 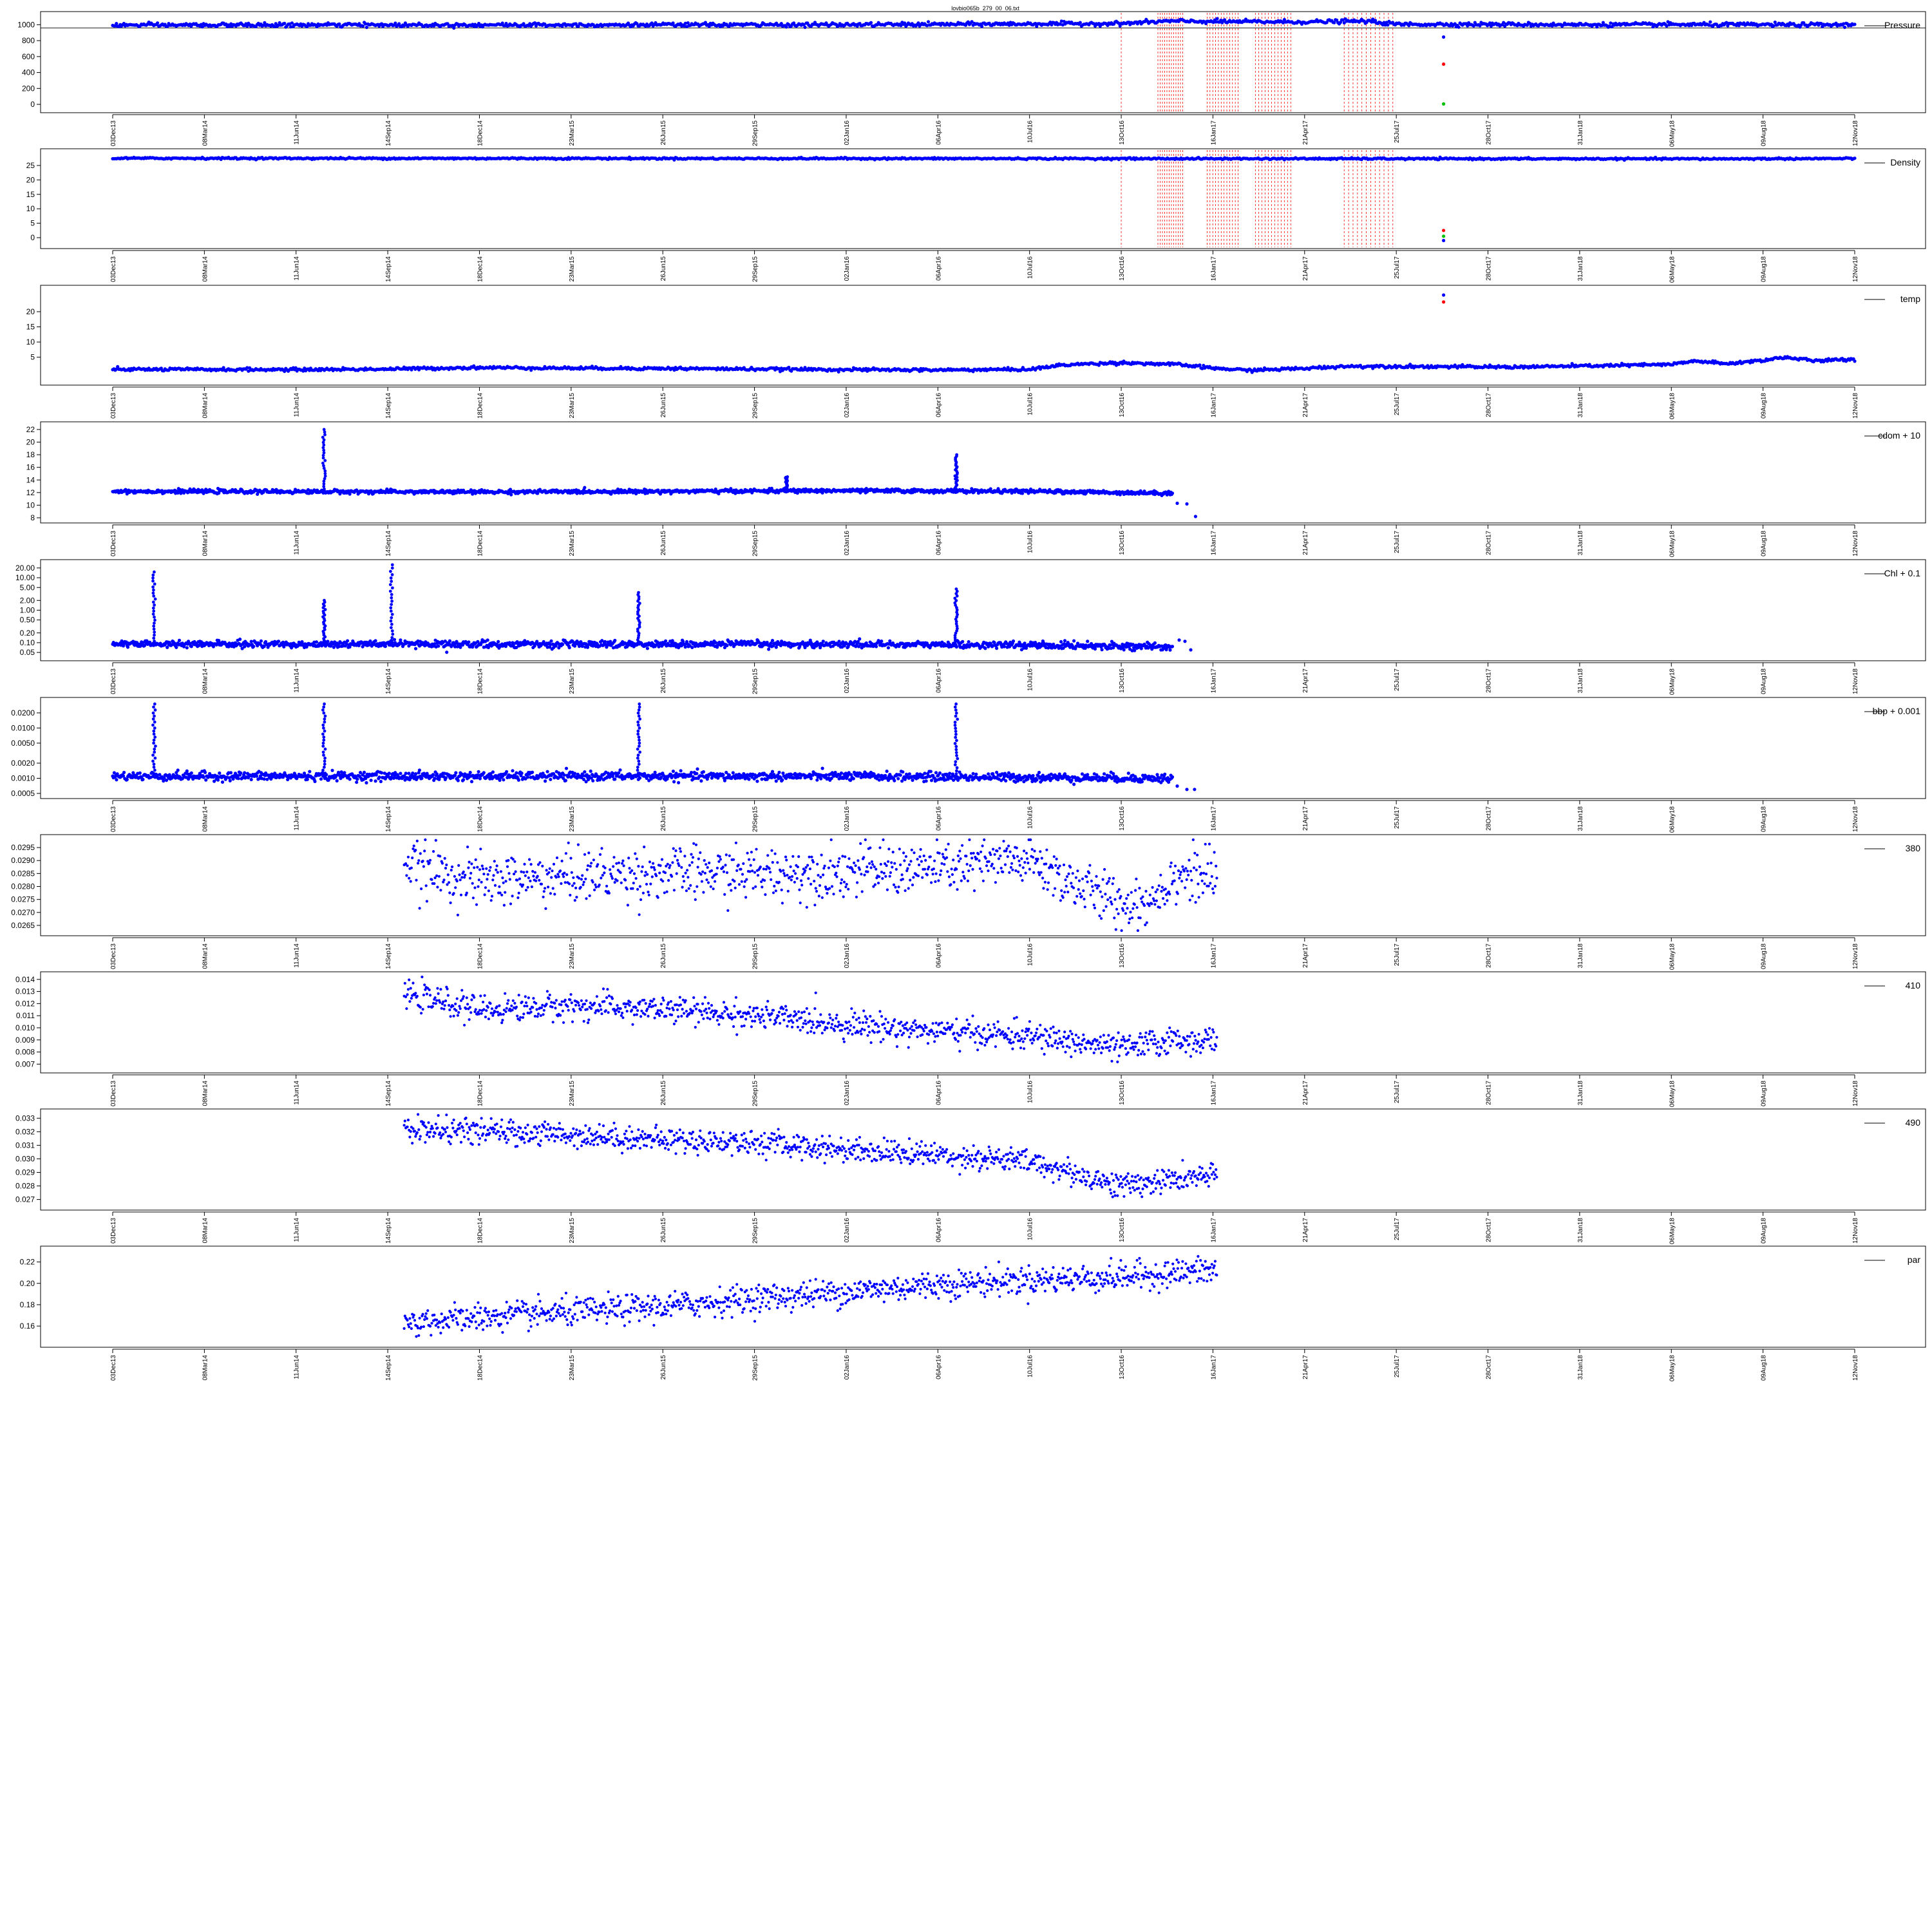 I want to click on plot-frame, so click(x=983, y=62).